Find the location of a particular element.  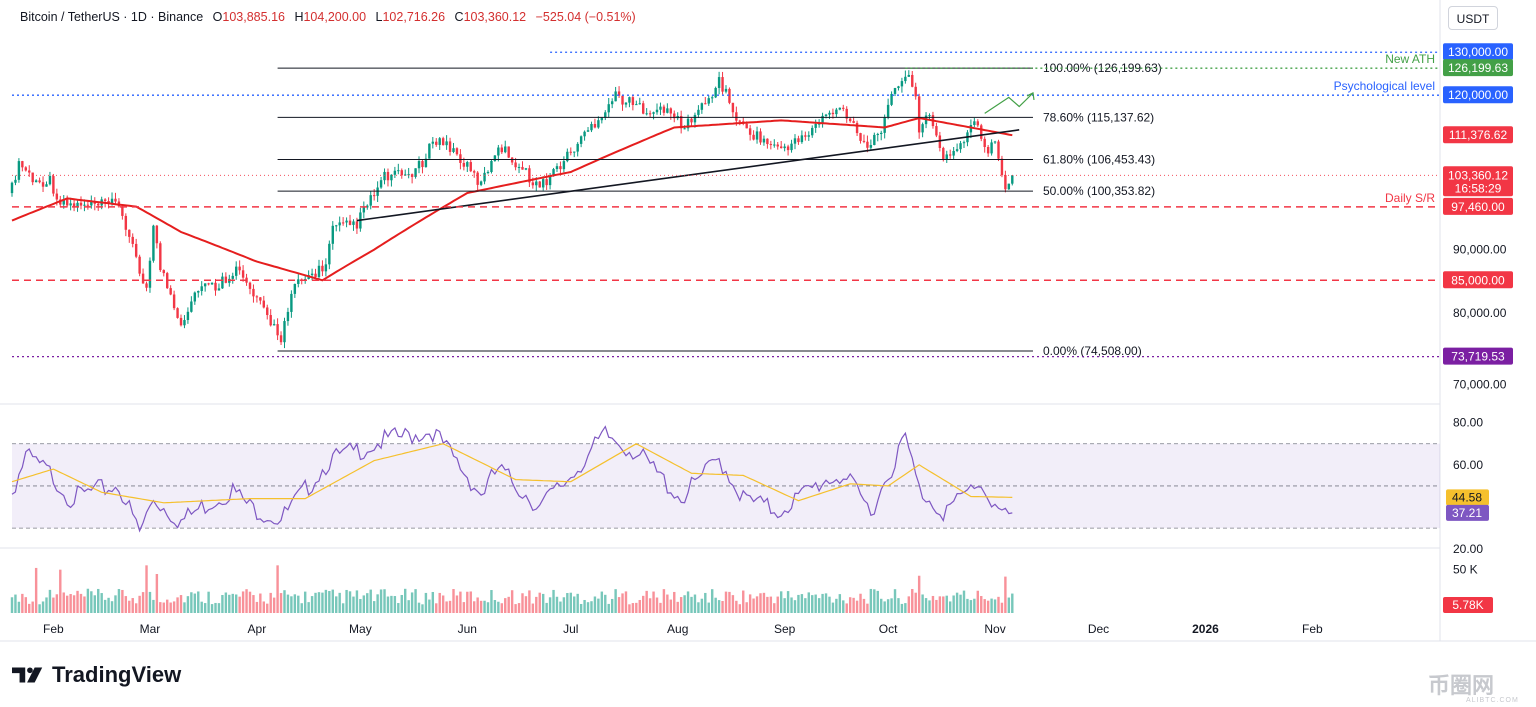

rsi-axis-tick: 80.00 is located at coordinates (1468, 423).